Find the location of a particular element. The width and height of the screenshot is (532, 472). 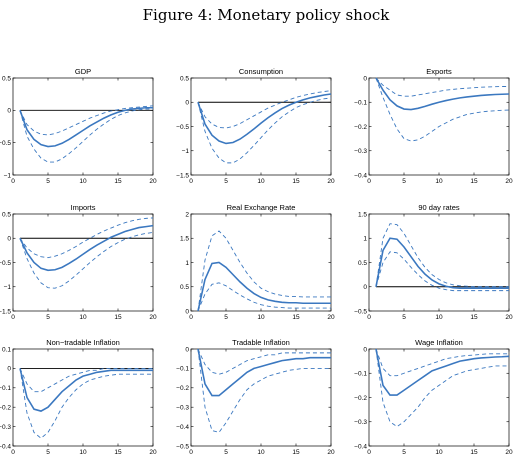

y-tick-label: 2 is located at coordinates (187, 214).